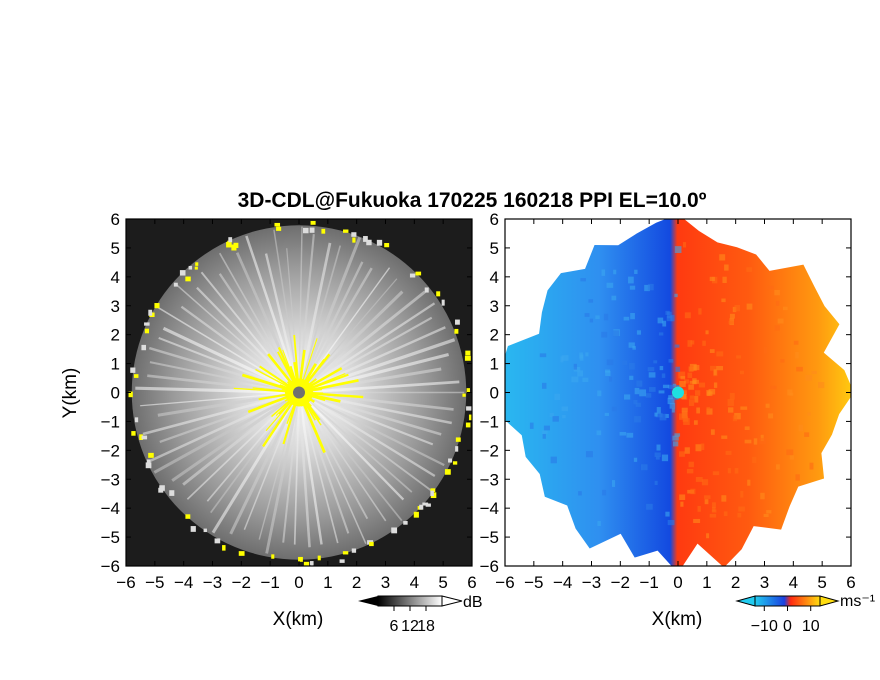  I want to click on colorbar-gradient, so click(787, 601).